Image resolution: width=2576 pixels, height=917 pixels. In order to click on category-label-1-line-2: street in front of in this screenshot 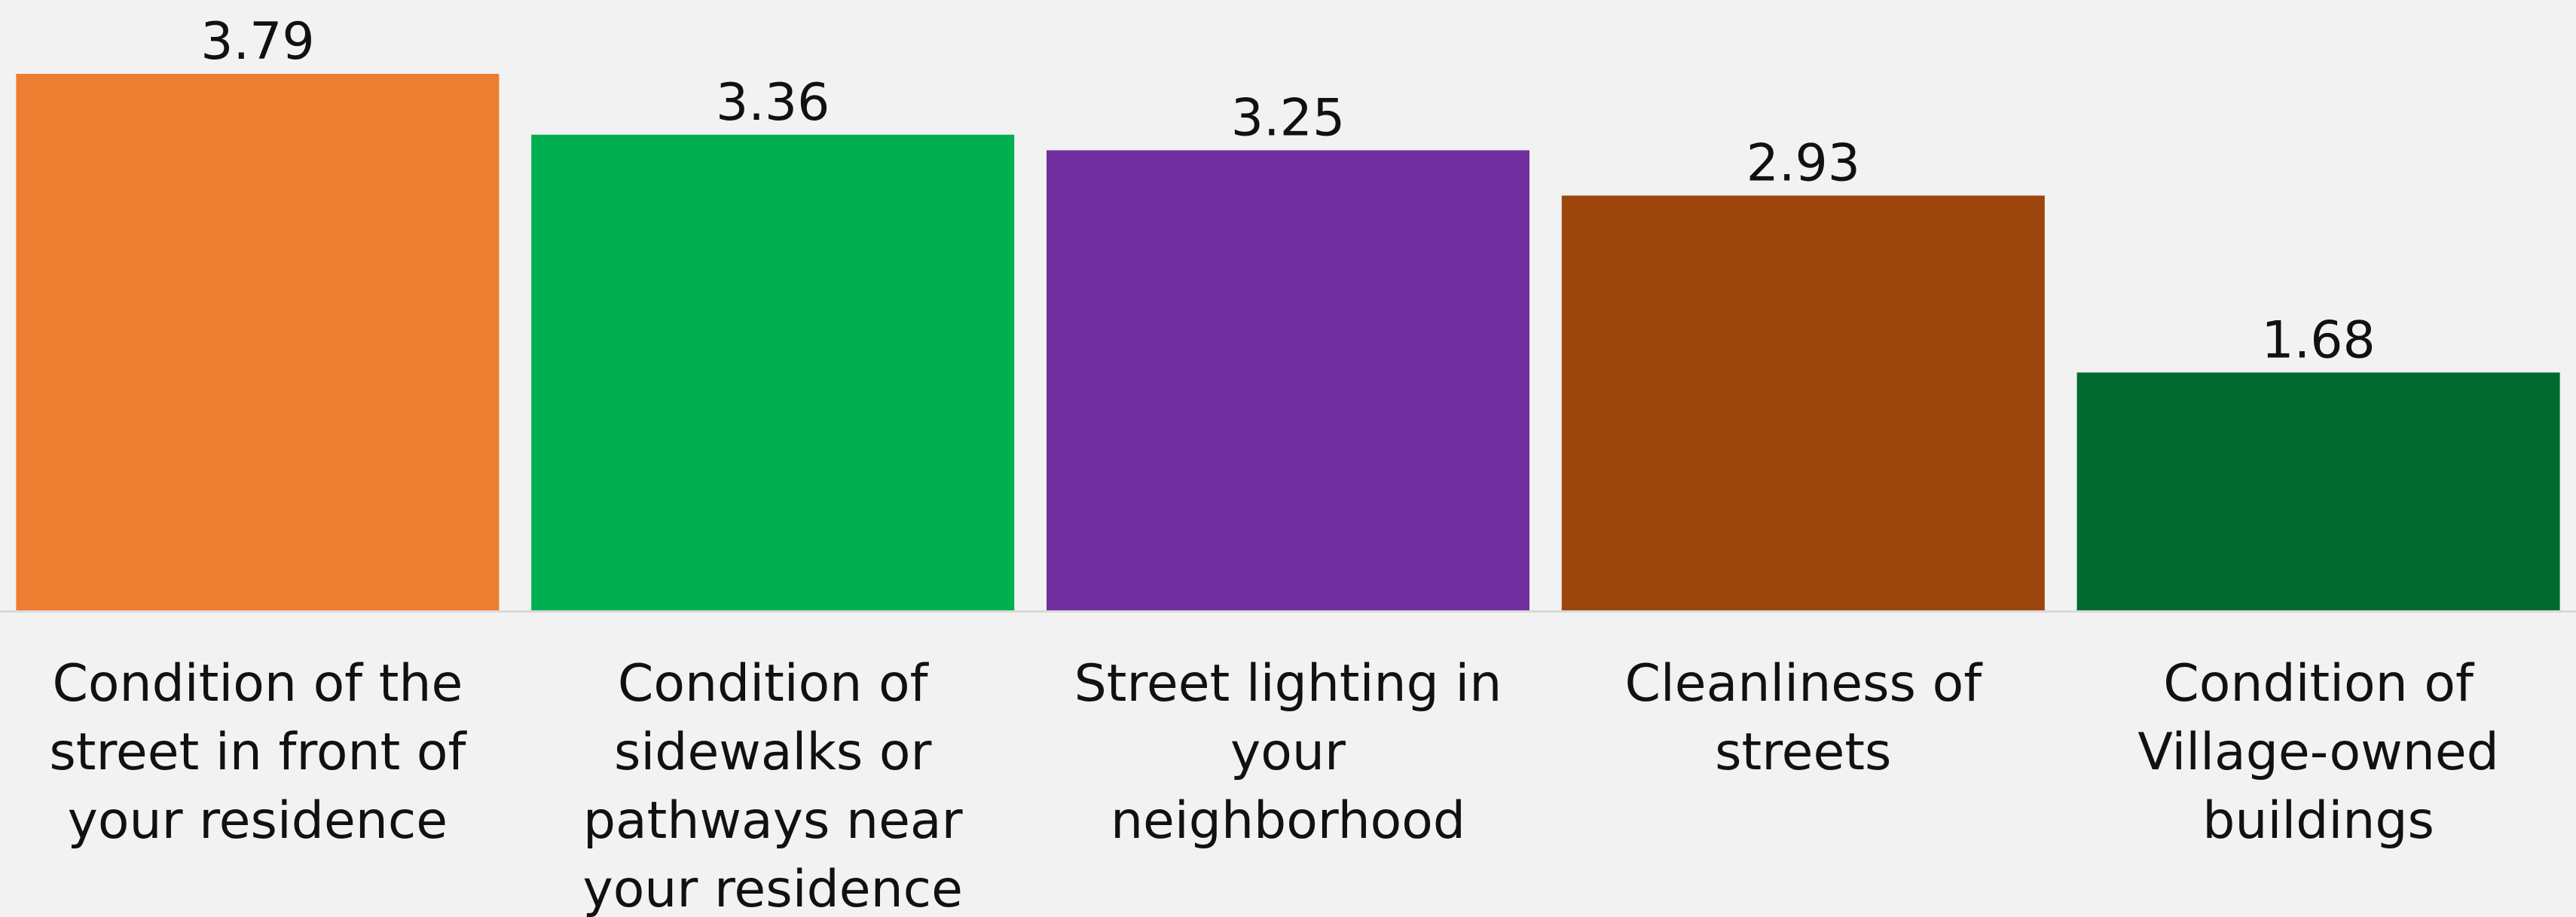, I will do `click(258, 752)`.